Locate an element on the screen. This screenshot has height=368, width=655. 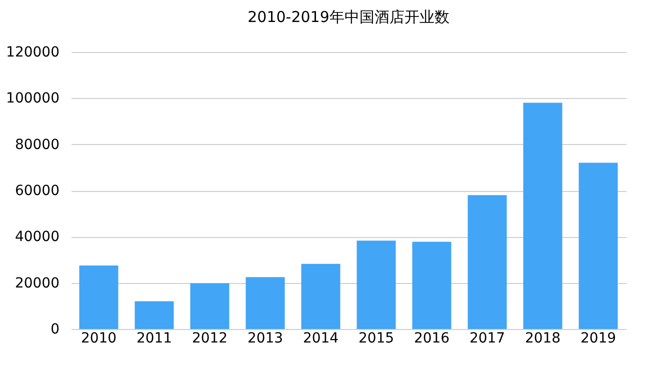
y-tick-label: 40000 is located at coordinates (37, 237).